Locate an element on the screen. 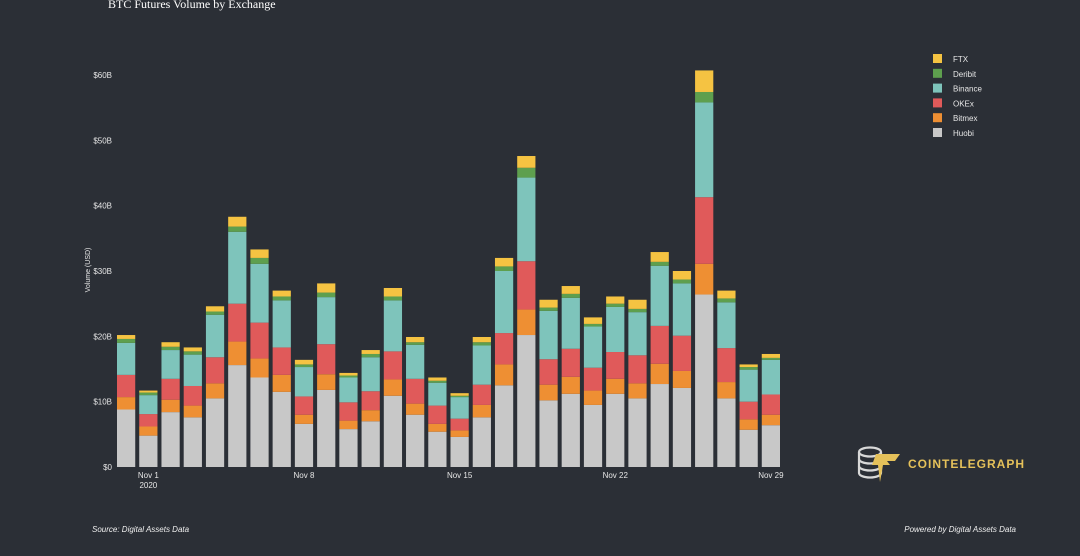 Image resolution: width=1080 pixels, height=556 pixels. x-tick-sublabel: 2020 is located at coordinates (148, 485).